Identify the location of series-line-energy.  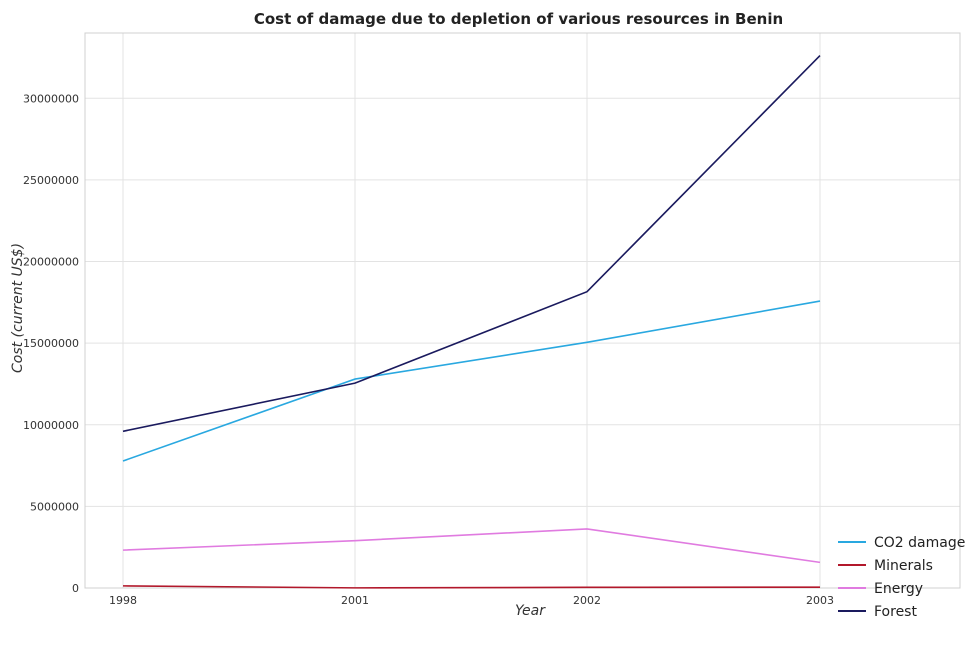
(471, 546).